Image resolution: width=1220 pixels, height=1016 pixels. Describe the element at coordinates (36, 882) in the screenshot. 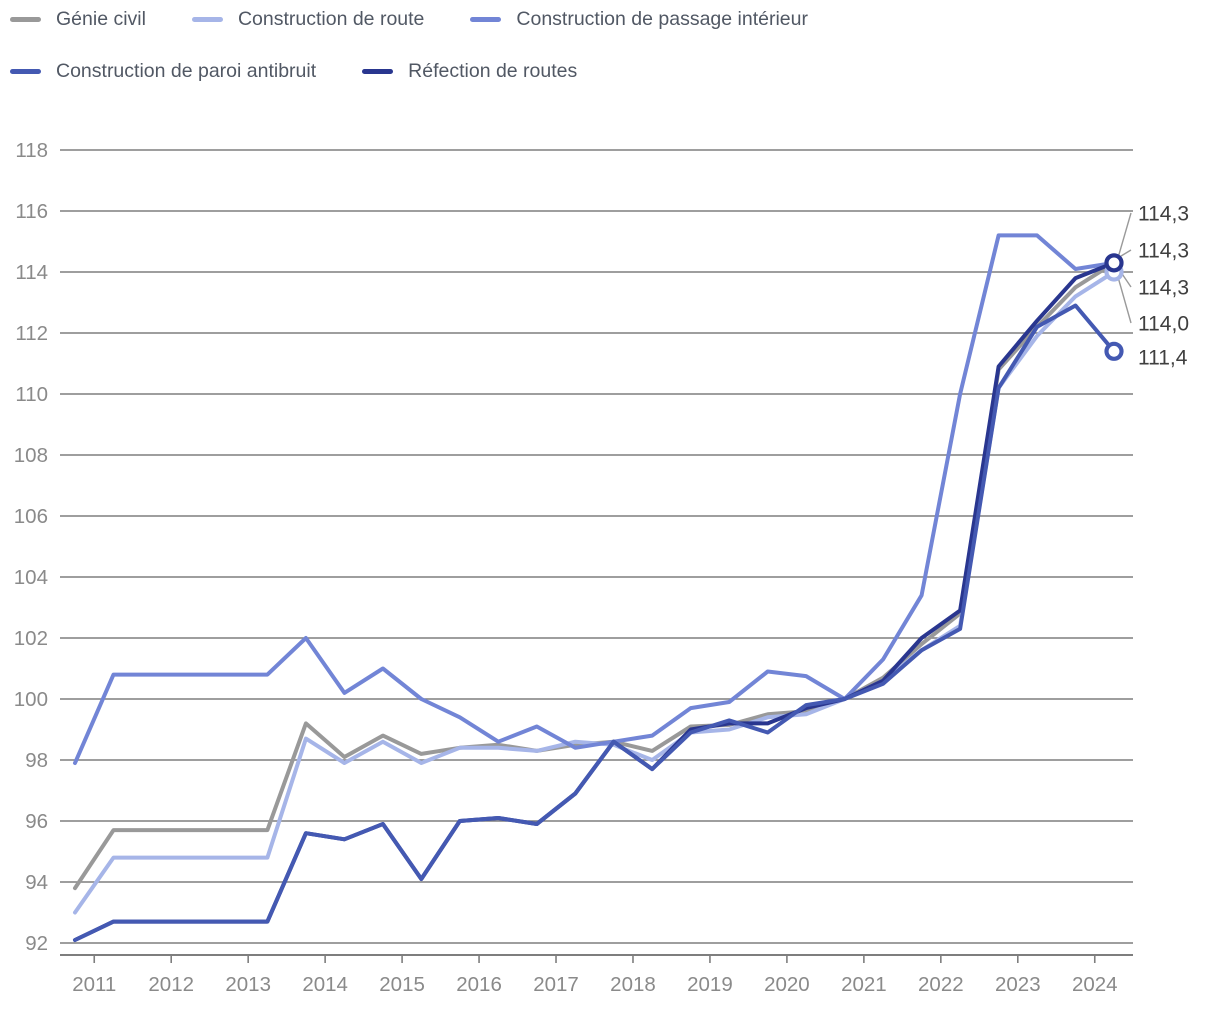

I see `y-tick-label: 94` at that location.